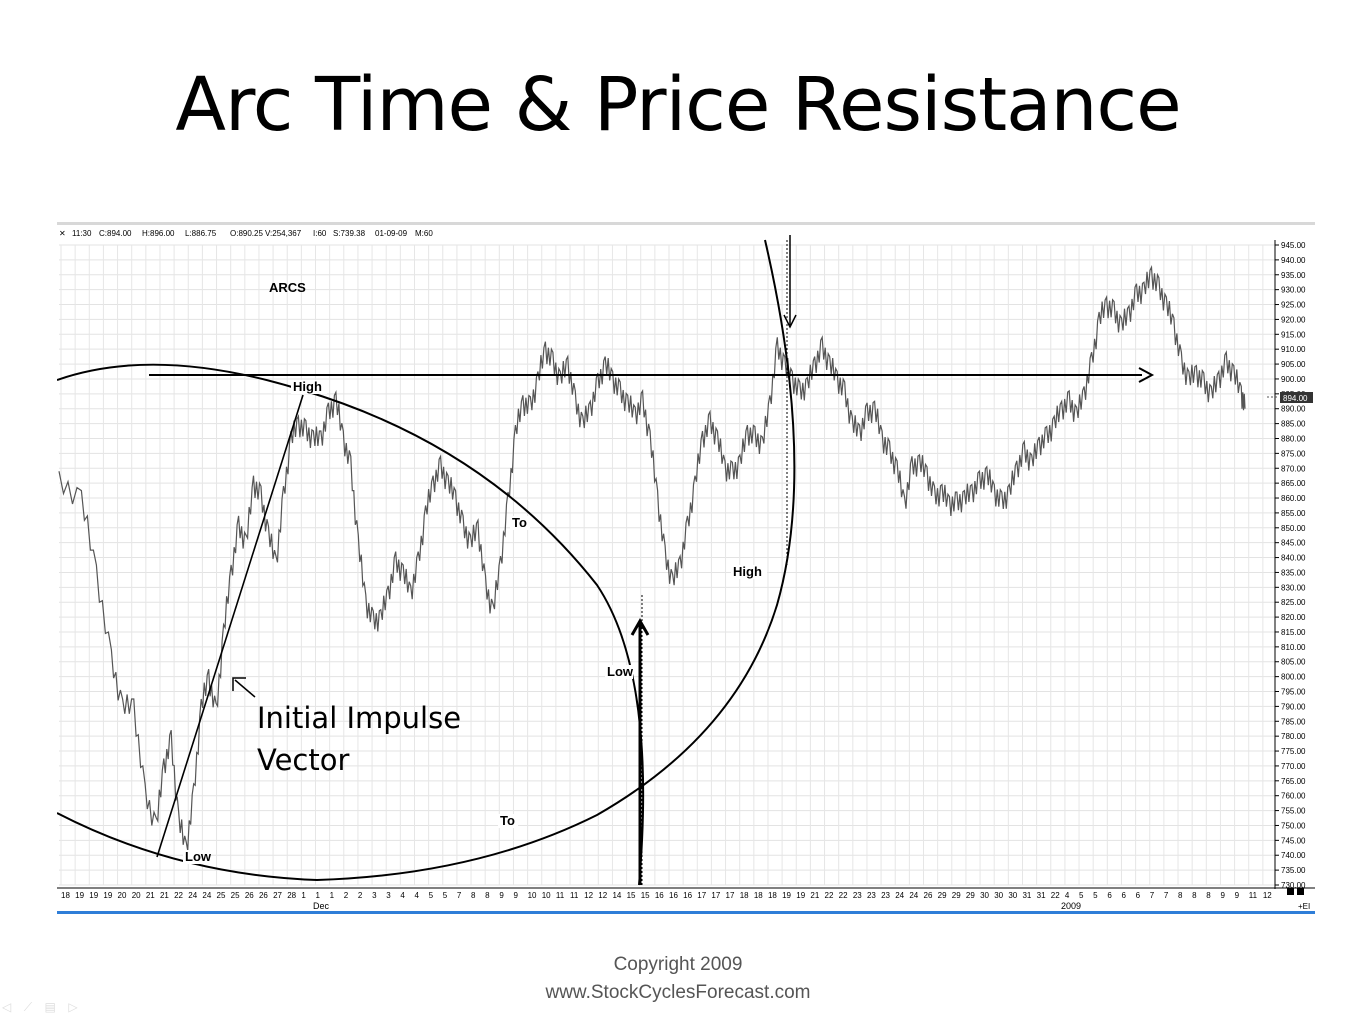 This screenshot has width=1356, height=1016. I want to click on resistance-arrowhead, so click(1146, 375).